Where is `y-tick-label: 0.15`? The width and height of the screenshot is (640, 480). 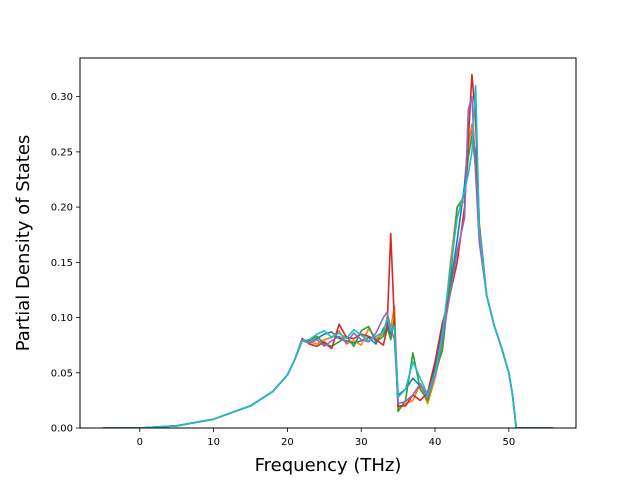 y-tick-label: 0.15 is located at coordinates (62, 263).